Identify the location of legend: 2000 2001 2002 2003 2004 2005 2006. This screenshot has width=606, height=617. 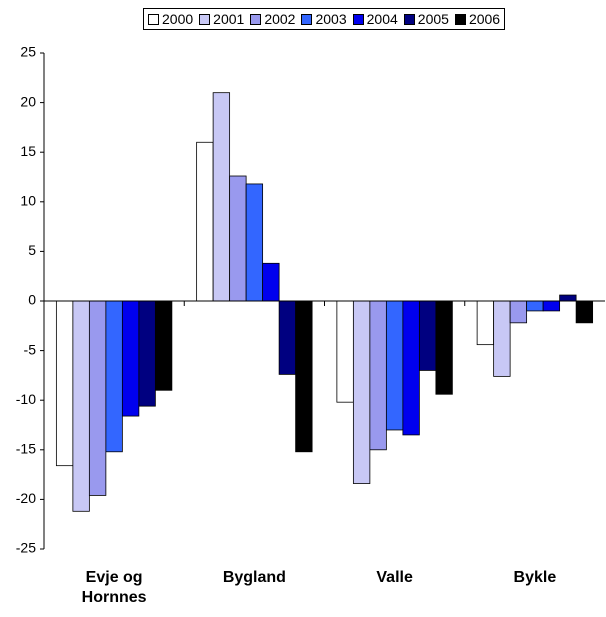
(324, 19).